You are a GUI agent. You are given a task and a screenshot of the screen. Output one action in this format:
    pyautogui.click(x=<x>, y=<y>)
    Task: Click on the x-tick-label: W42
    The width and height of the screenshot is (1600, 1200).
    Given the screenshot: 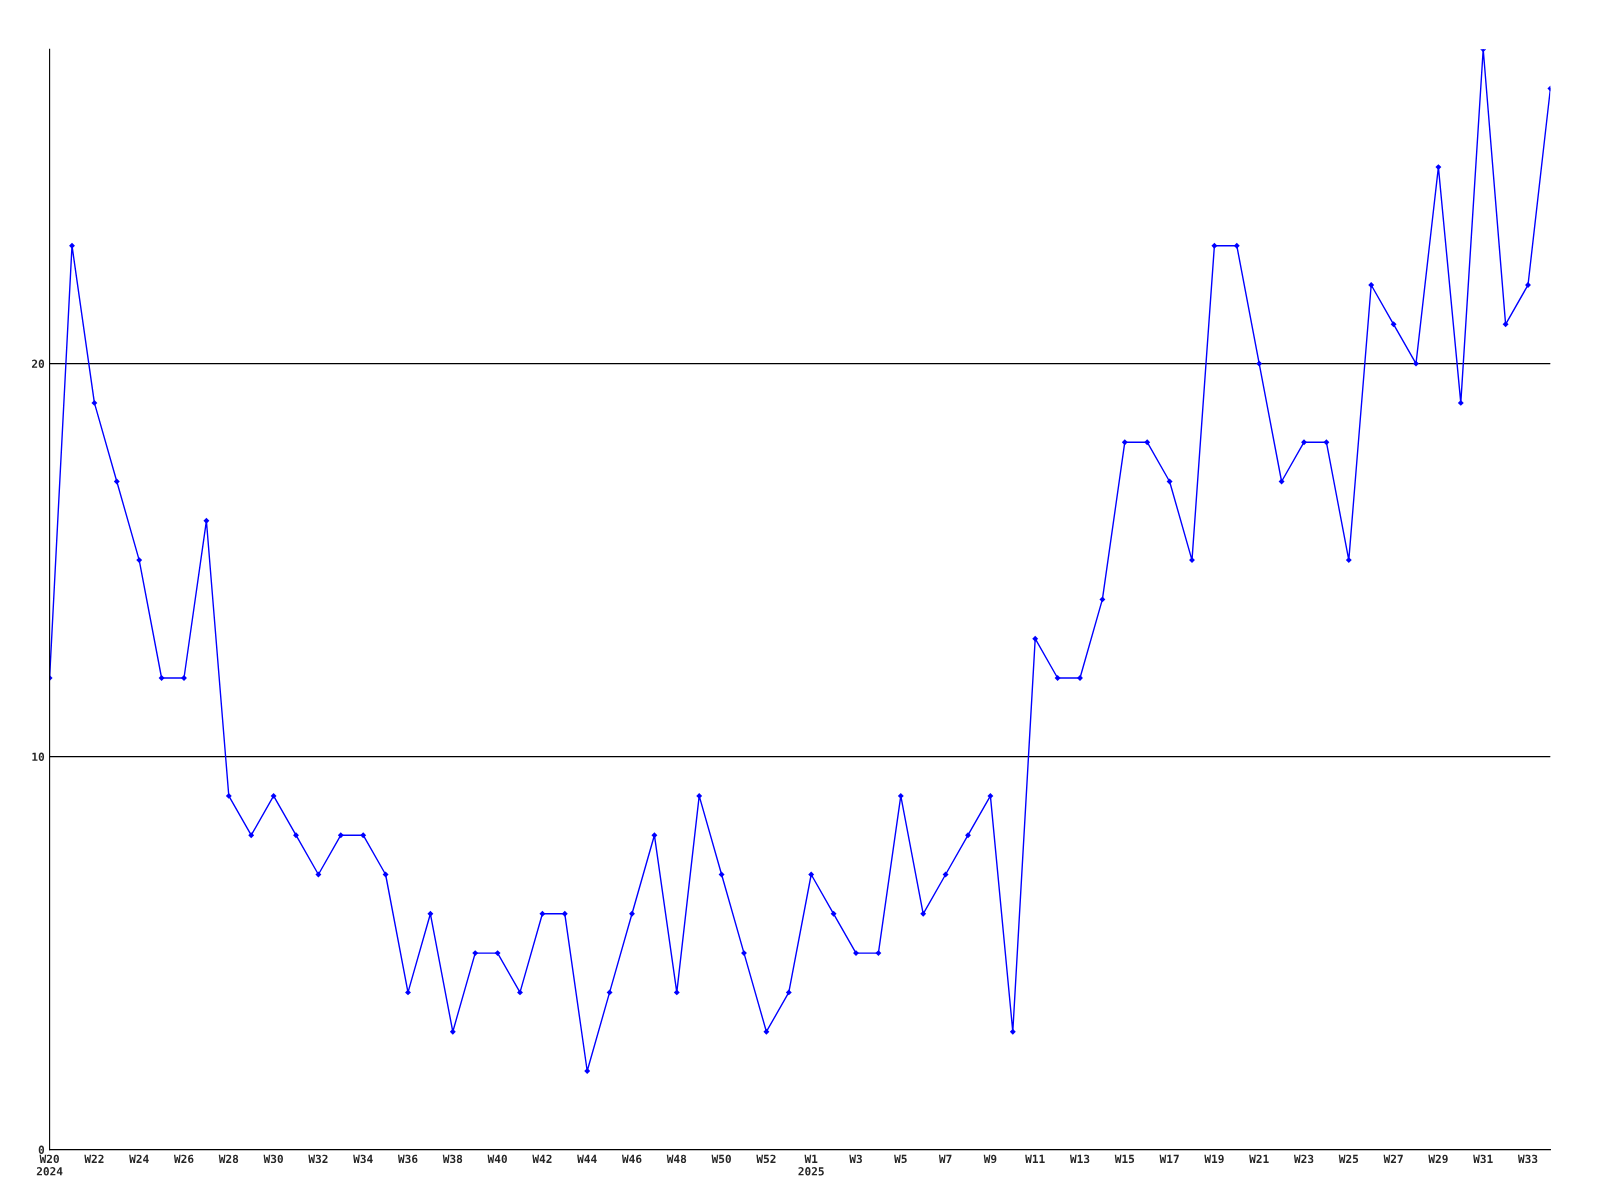 What is the action you would take?
    pyautogui.click(x=542, y=1158)
    